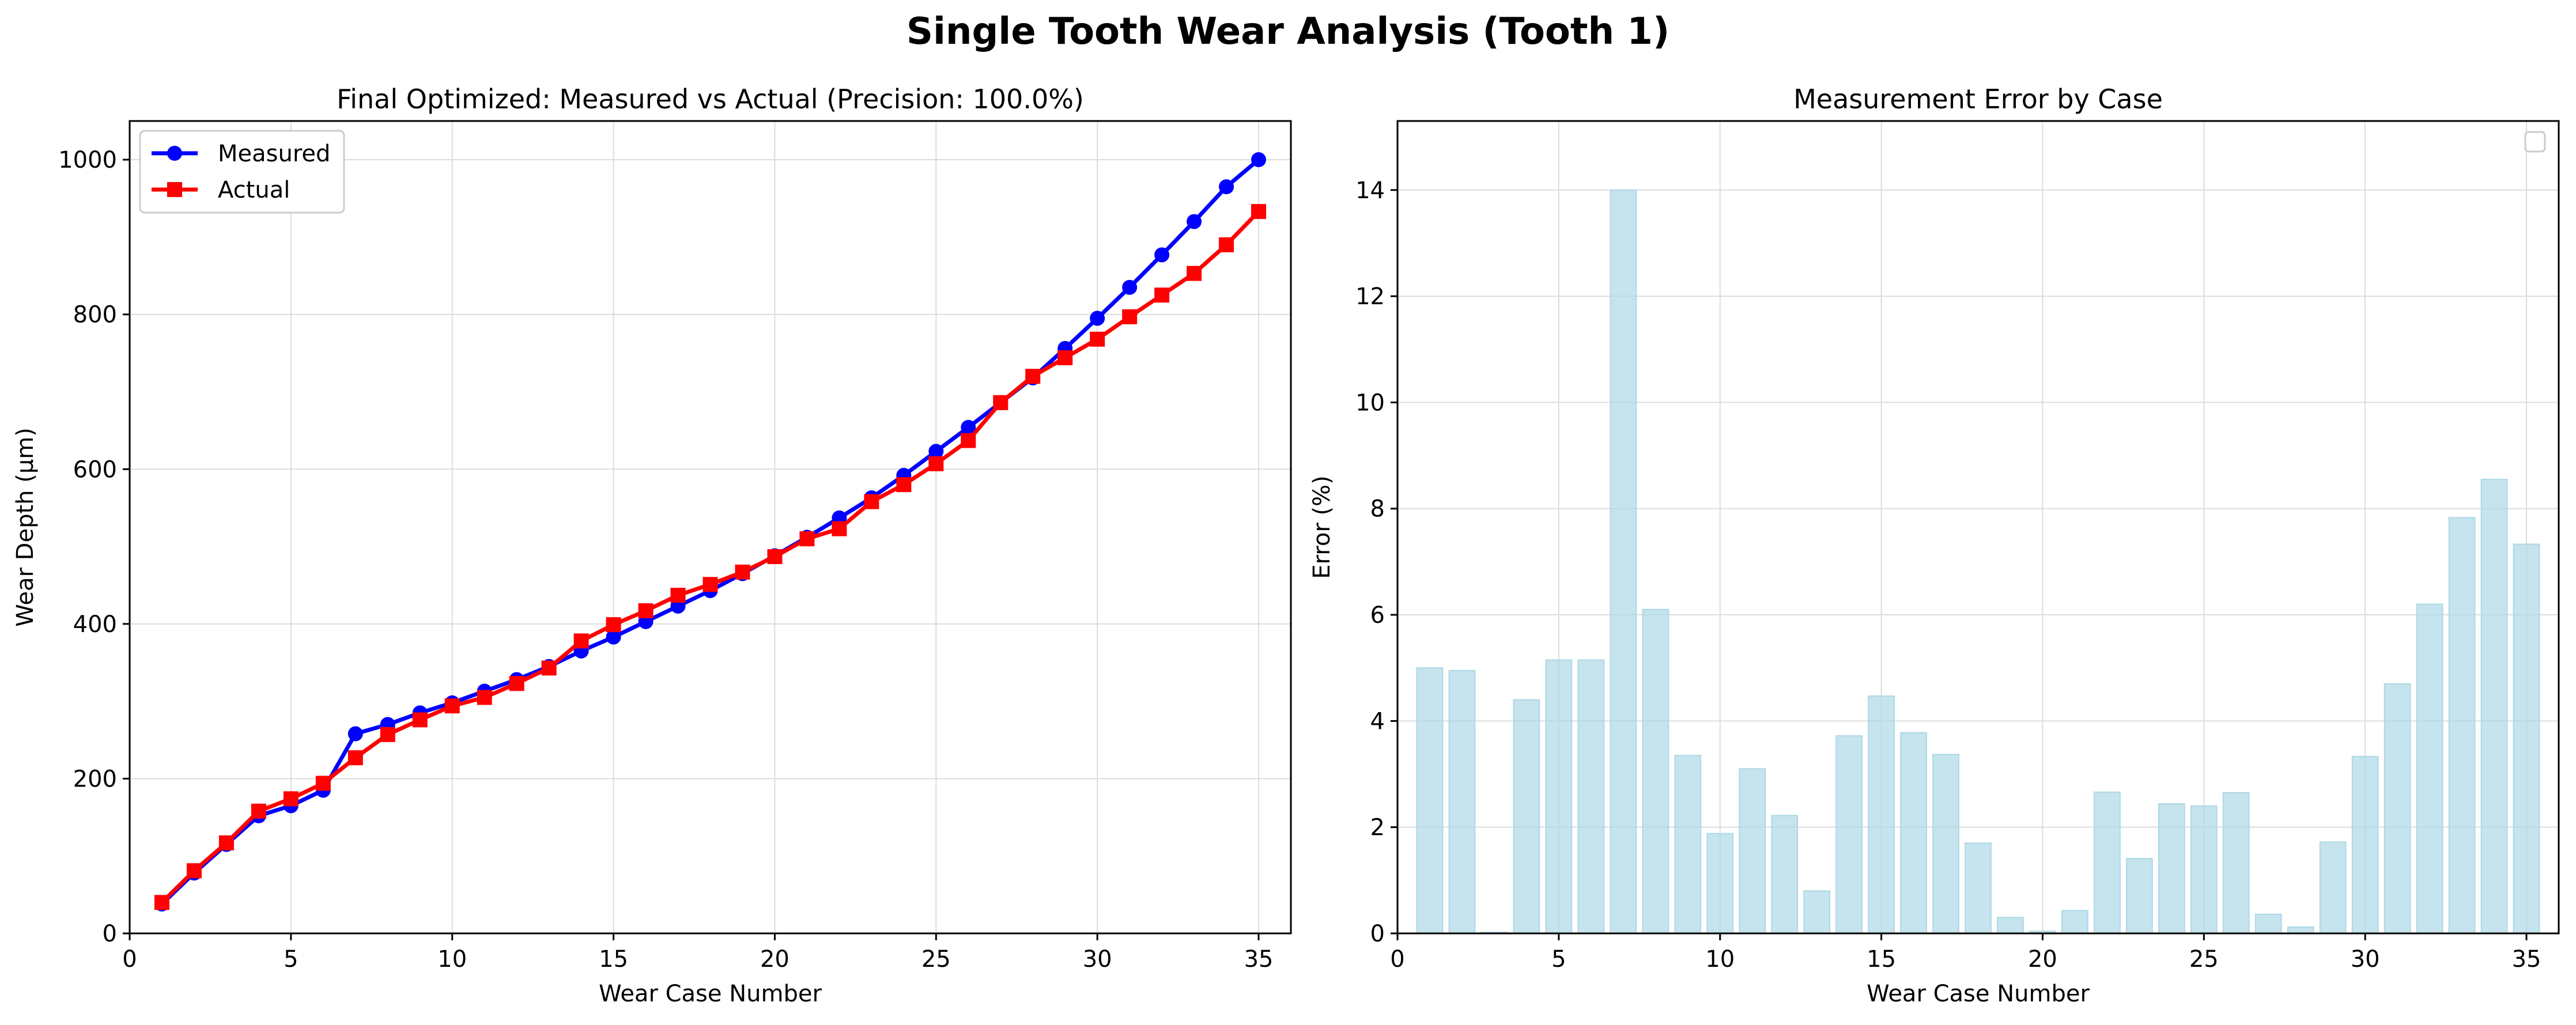  I want to click on left-xtick-label: 30, so click(1097, 959).